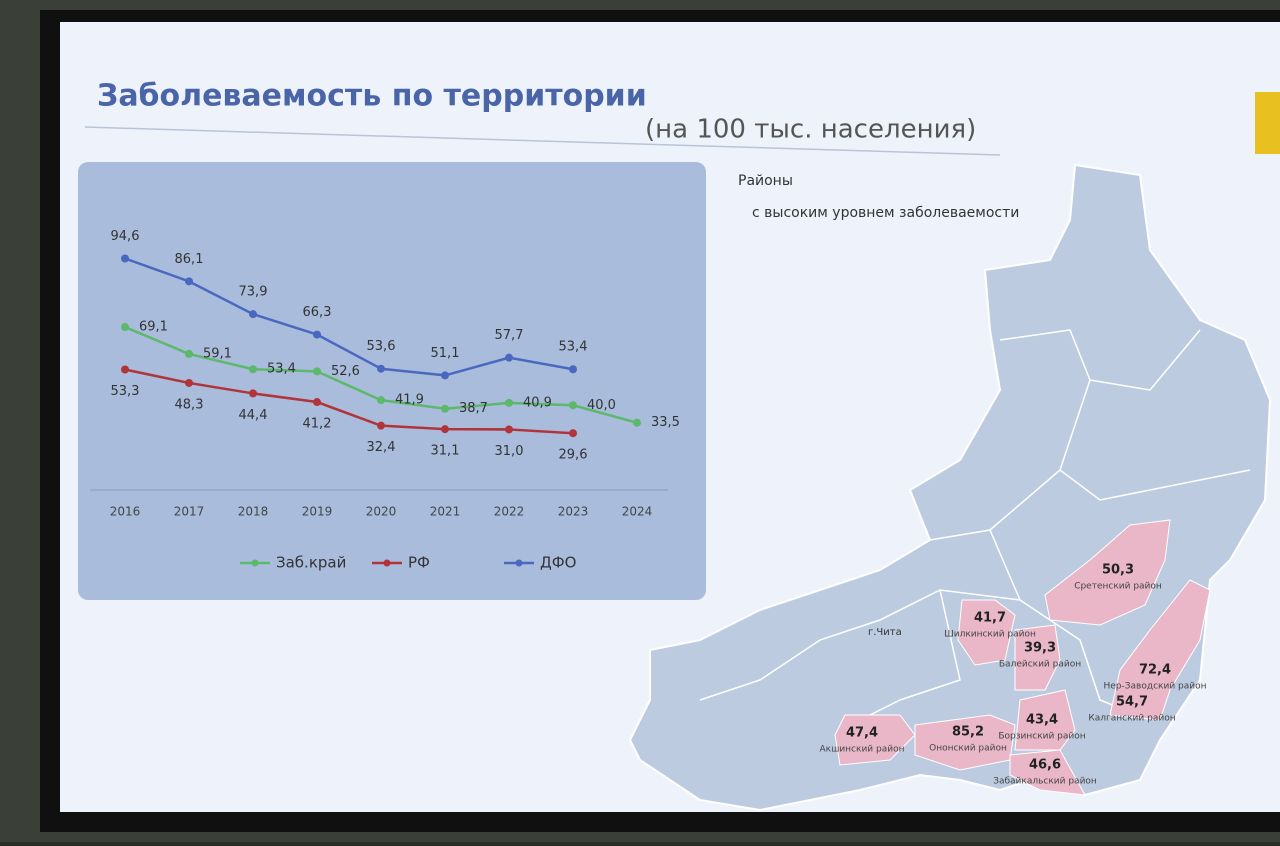 This screenshot has height=846, width=1280. I want to click on data-label: 40,0, so click(601, 405).